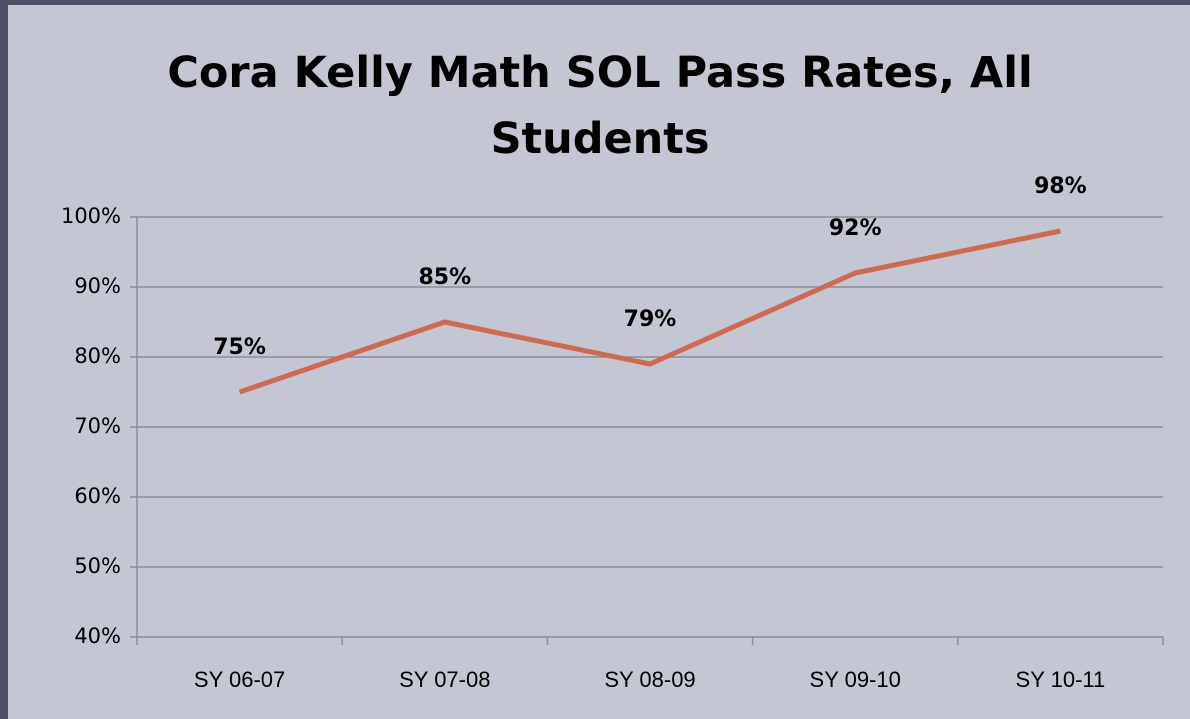  What do you see at coordinates (855, 228) in the screenshot?
I see `value-label: 92%` at bounding box center [855, 228].